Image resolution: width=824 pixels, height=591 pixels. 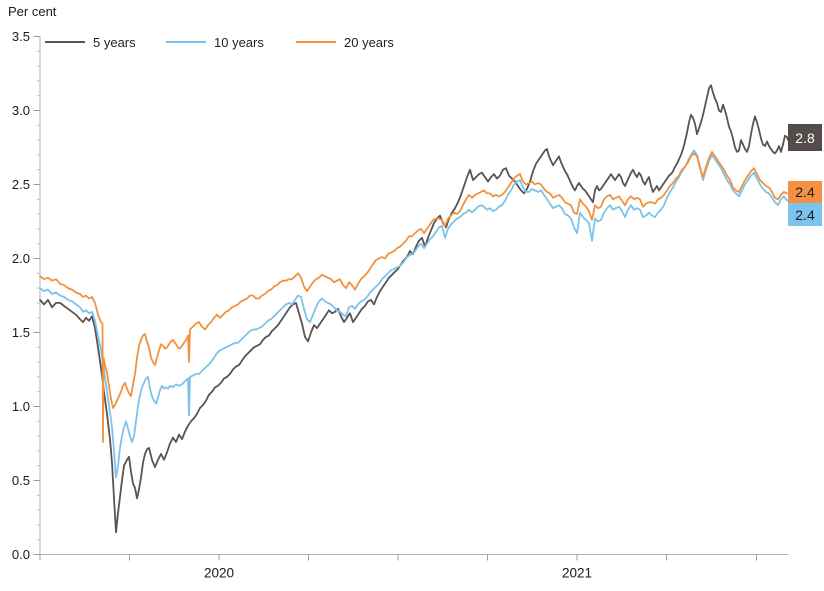 What do you see at coordinates (21, 184) in the screenshot?
I see `y-tick-label: 2.5` at bounding box center [21, 184].